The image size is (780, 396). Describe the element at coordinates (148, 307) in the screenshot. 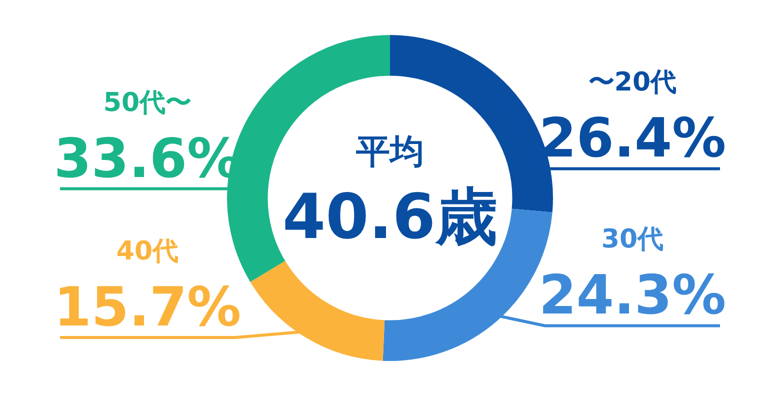

I see `data-label: 15.7%` at that location.